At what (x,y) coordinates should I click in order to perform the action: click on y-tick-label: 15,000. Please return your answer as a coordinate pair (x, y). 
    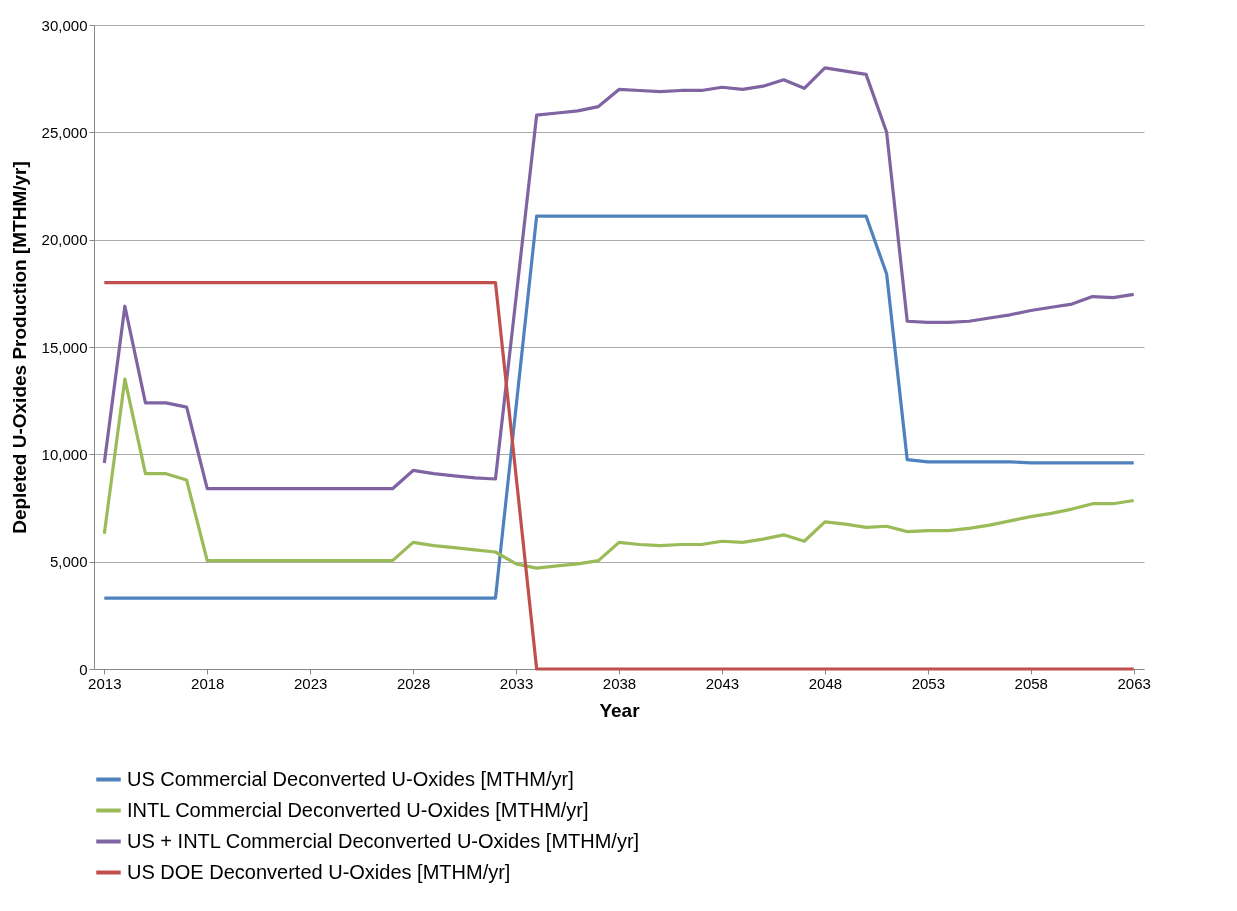
    Looking at the image, I should click on (64, 347).